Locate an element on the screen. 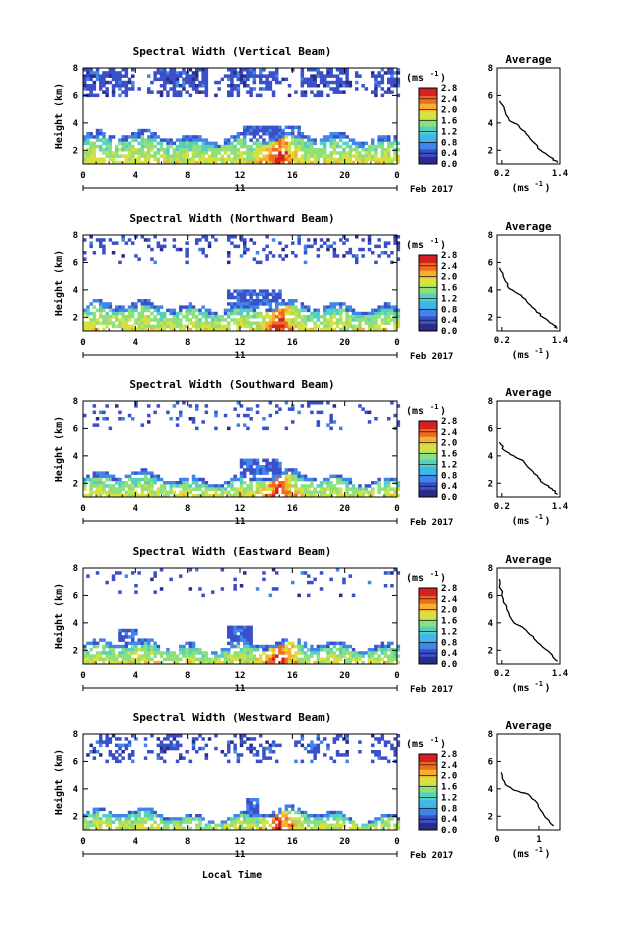  y-tick-label: 2 is located at coordinates (75, 151).